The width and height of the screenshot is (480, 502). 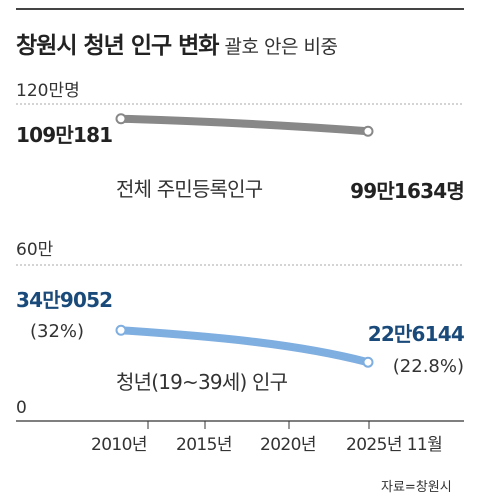 I want to click on point-total-2010, so click(x=121, y=119).